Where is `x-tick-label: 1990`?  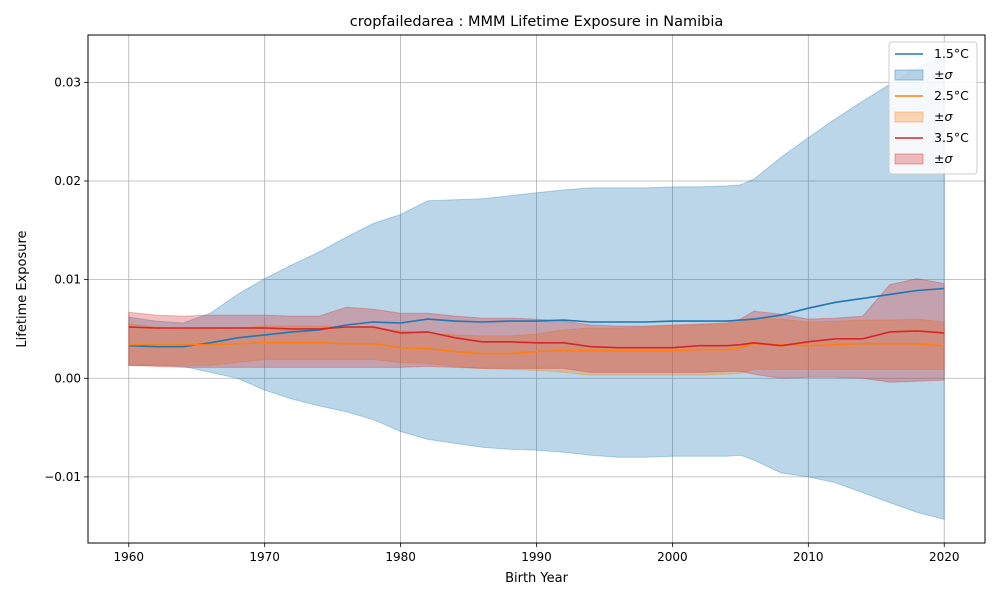
x-tick-label: 1990 is located at coordinates (536, 557).